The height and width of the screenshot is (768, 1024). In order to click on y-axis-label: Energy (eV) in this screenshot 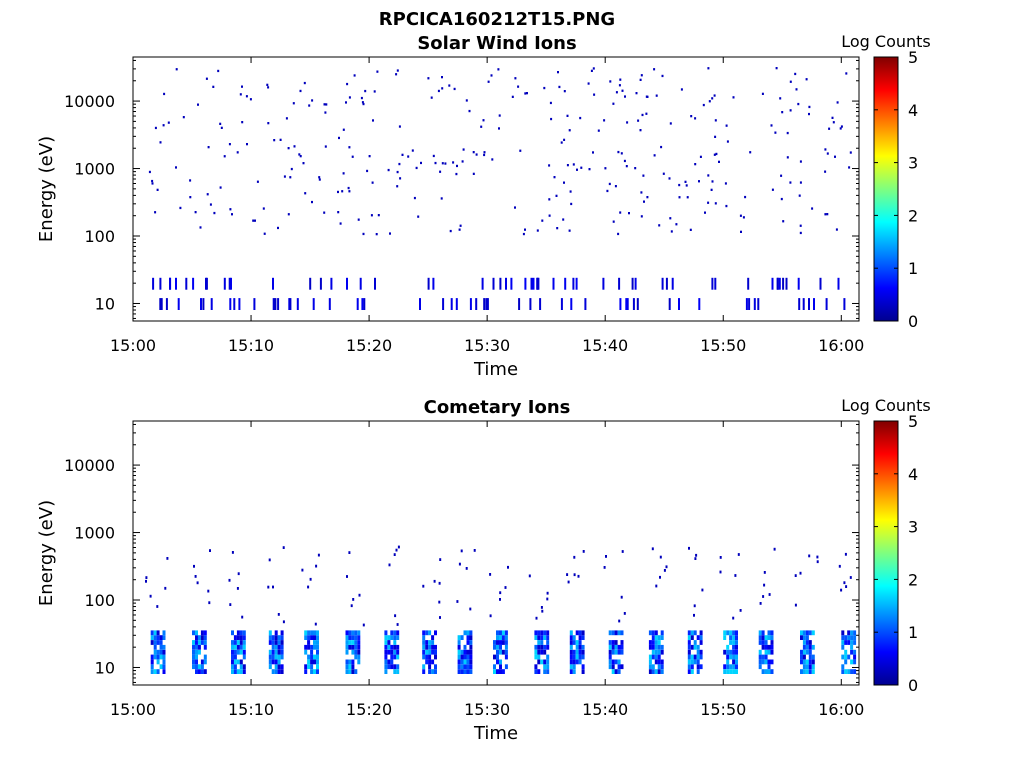, I will do `click(46, 553)`.